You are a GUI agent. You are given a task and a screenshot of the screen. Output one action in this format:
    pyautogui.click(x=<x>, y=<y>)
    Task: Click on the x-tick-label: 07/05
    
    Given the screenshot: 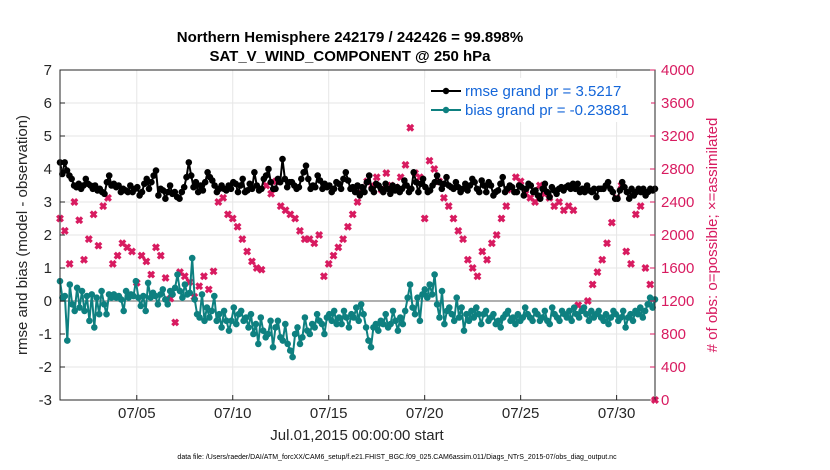 What is the action you would take?
    pyautogui.click(x=137, y=413)
    